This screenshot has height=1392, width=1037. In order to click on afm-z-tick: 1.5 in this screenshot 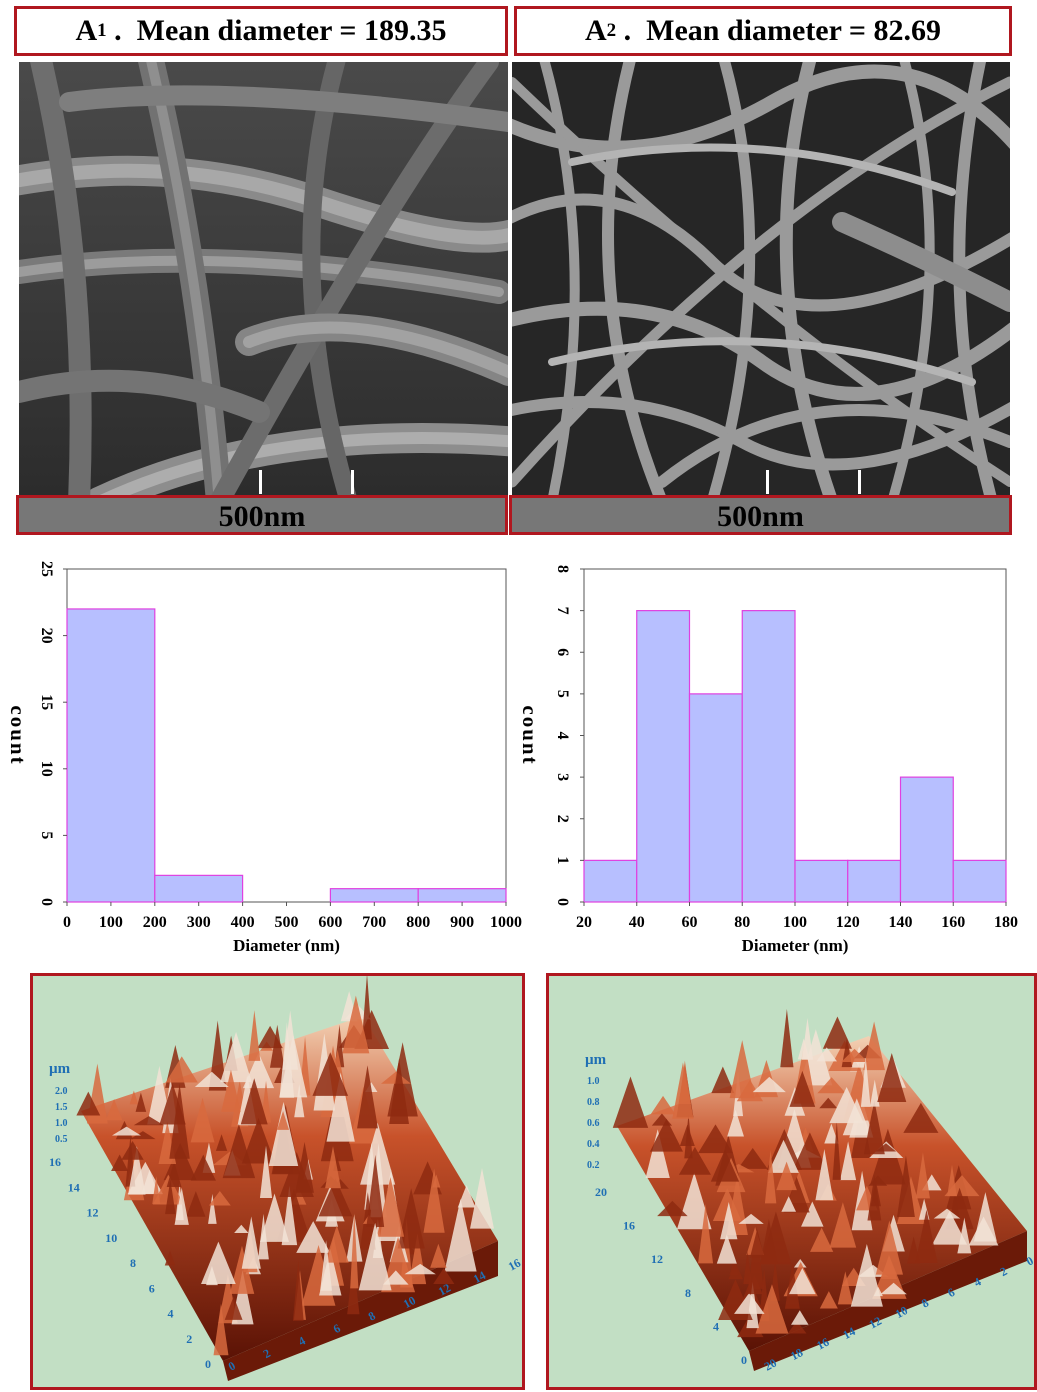, I will do `click(61, 1107)`.